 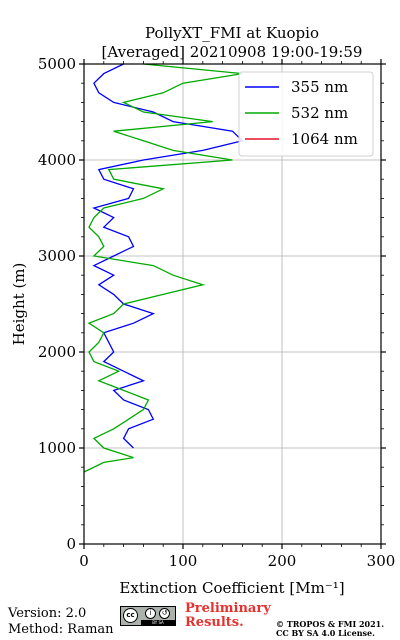 What do you see at coordinates (228, 608) in the screenshot?
I see `preliminary-line-1: Preliminary` at bounding box center [228, 608].